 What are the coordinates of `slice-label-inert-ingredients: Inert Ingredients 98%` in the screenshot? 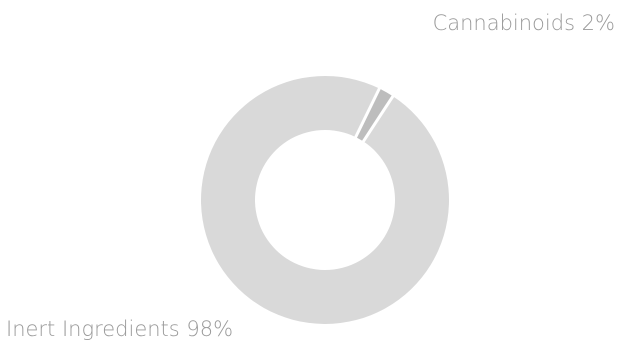 It's located at (119, 329).